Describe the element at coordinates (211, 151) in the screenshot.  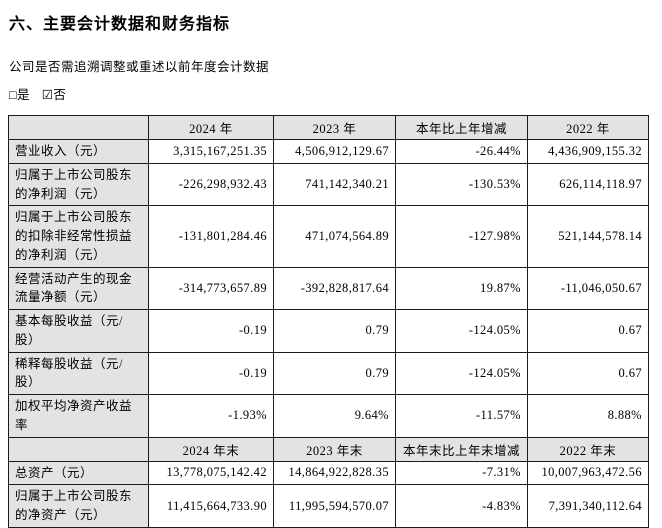
I see `value-cell: 3,315,167,251.35` at that location.